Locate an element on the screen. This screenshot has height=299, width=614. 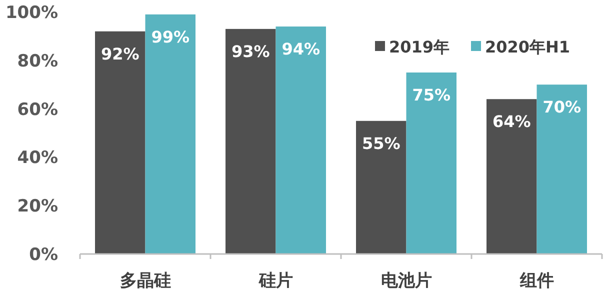
text: 99% is located at coordinates (170, 36).